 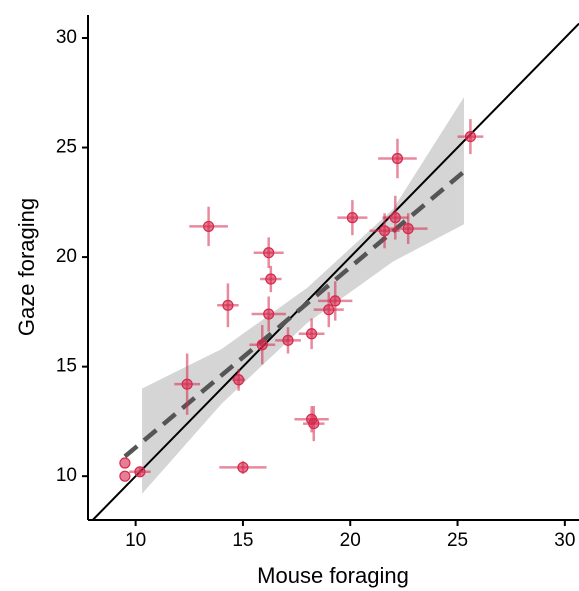 What do you see at coordinates (350, 540) in the screenshot?
I see `x-tick-label: 20` at bounding box center [350, 540].